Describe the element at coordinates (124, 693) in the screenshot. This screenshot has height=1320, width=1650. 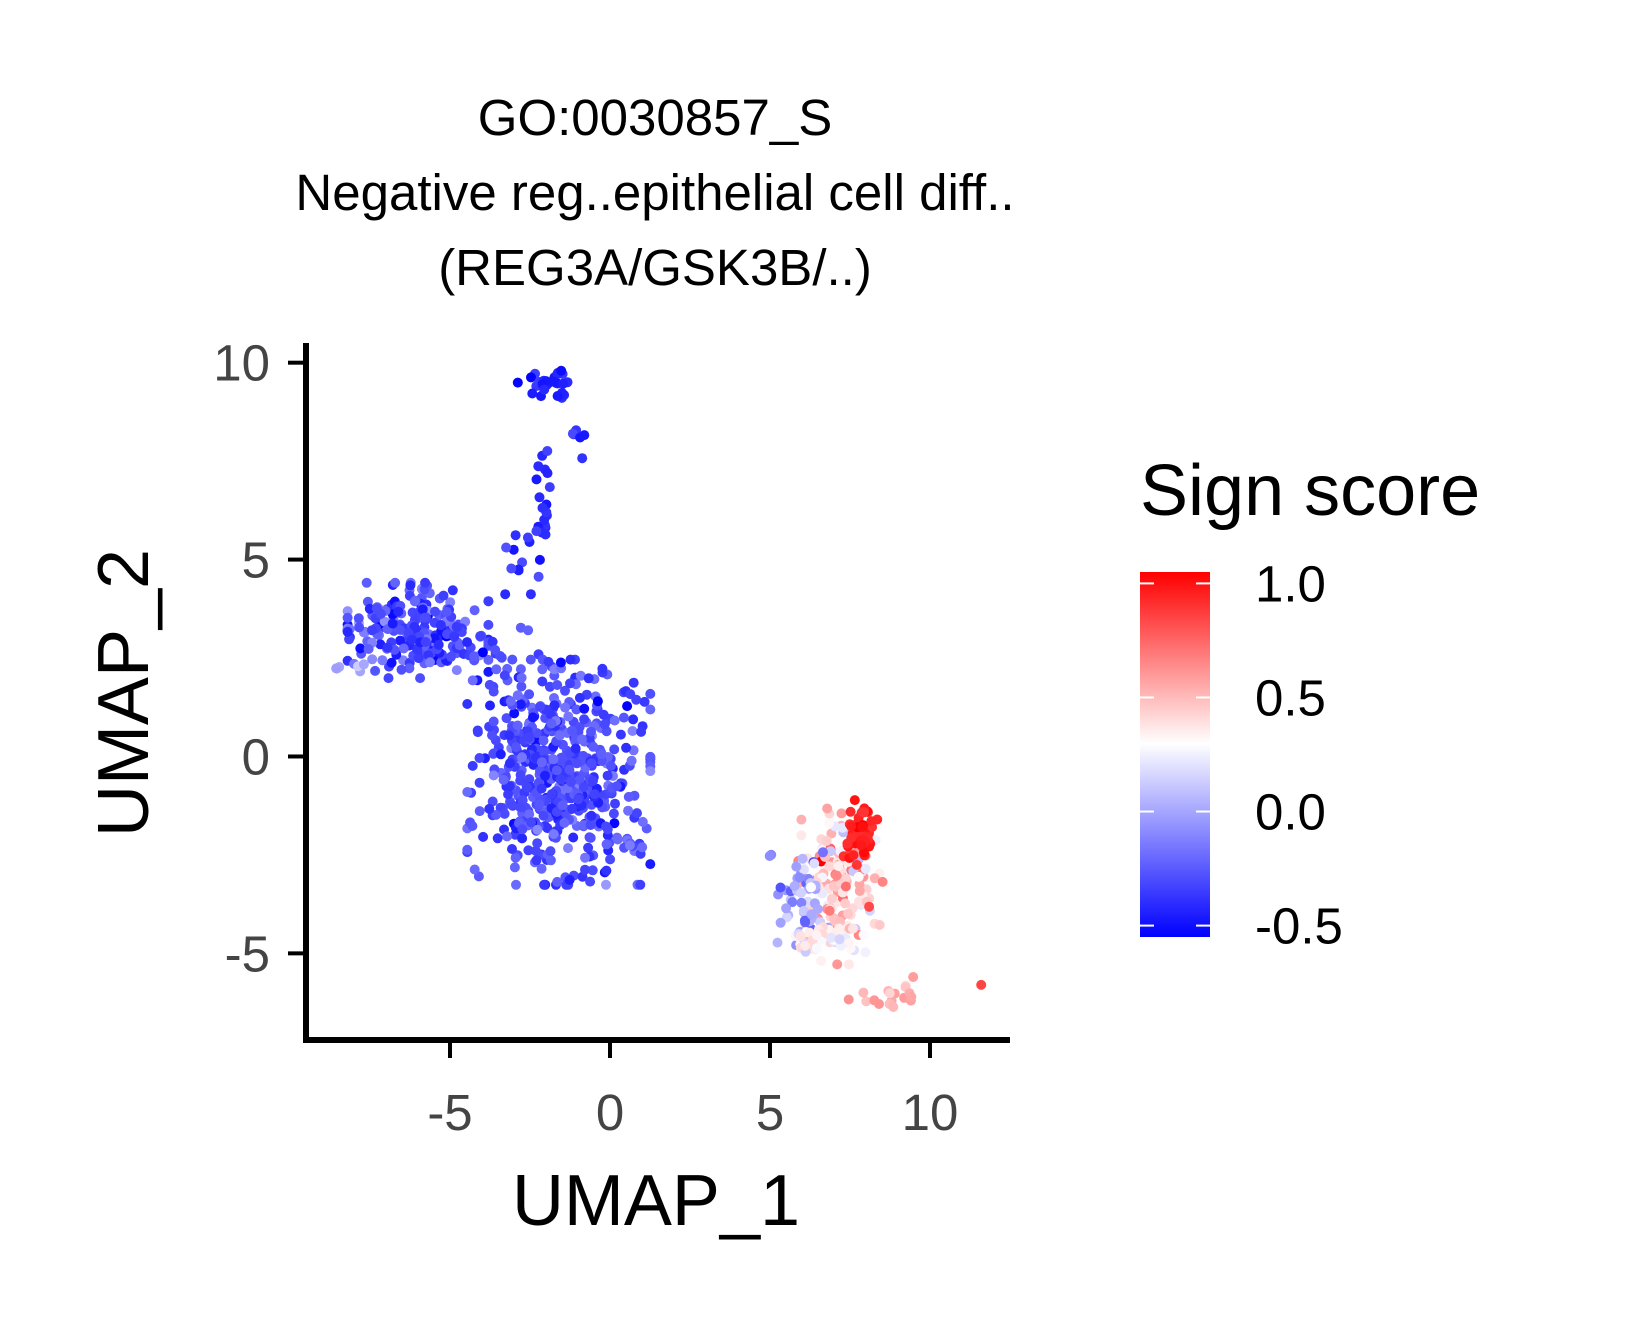
I see `y-axis-title: UMAP_2` at that location.